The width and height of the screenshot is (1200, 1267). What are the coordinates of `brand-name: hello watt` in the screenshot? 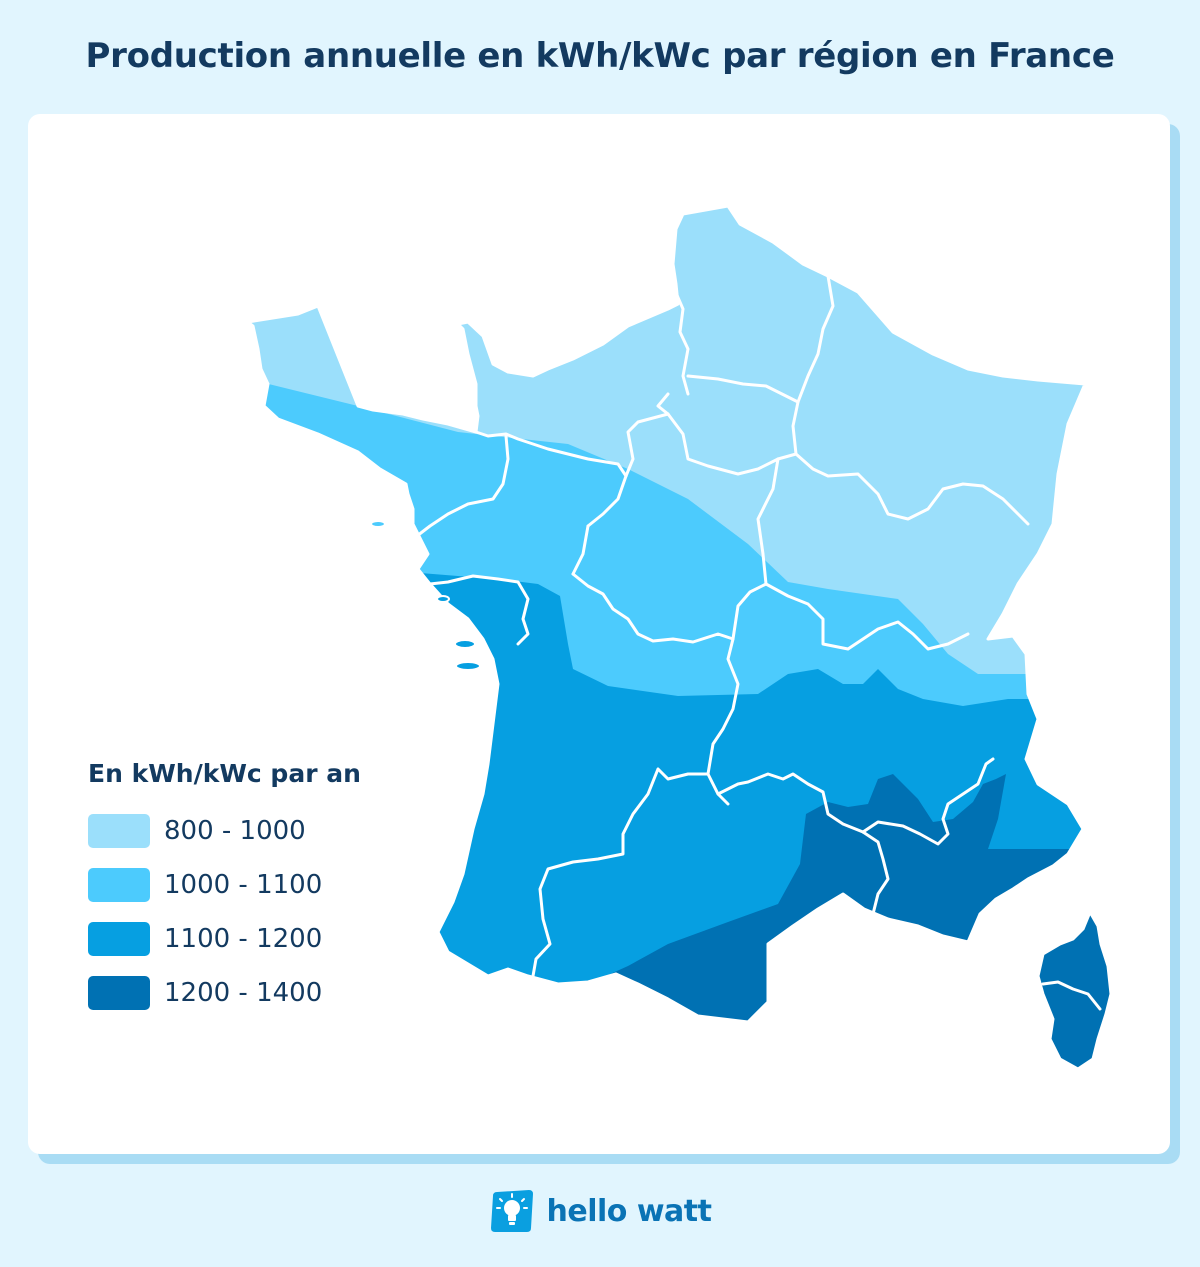 It's located at (629, 1211).